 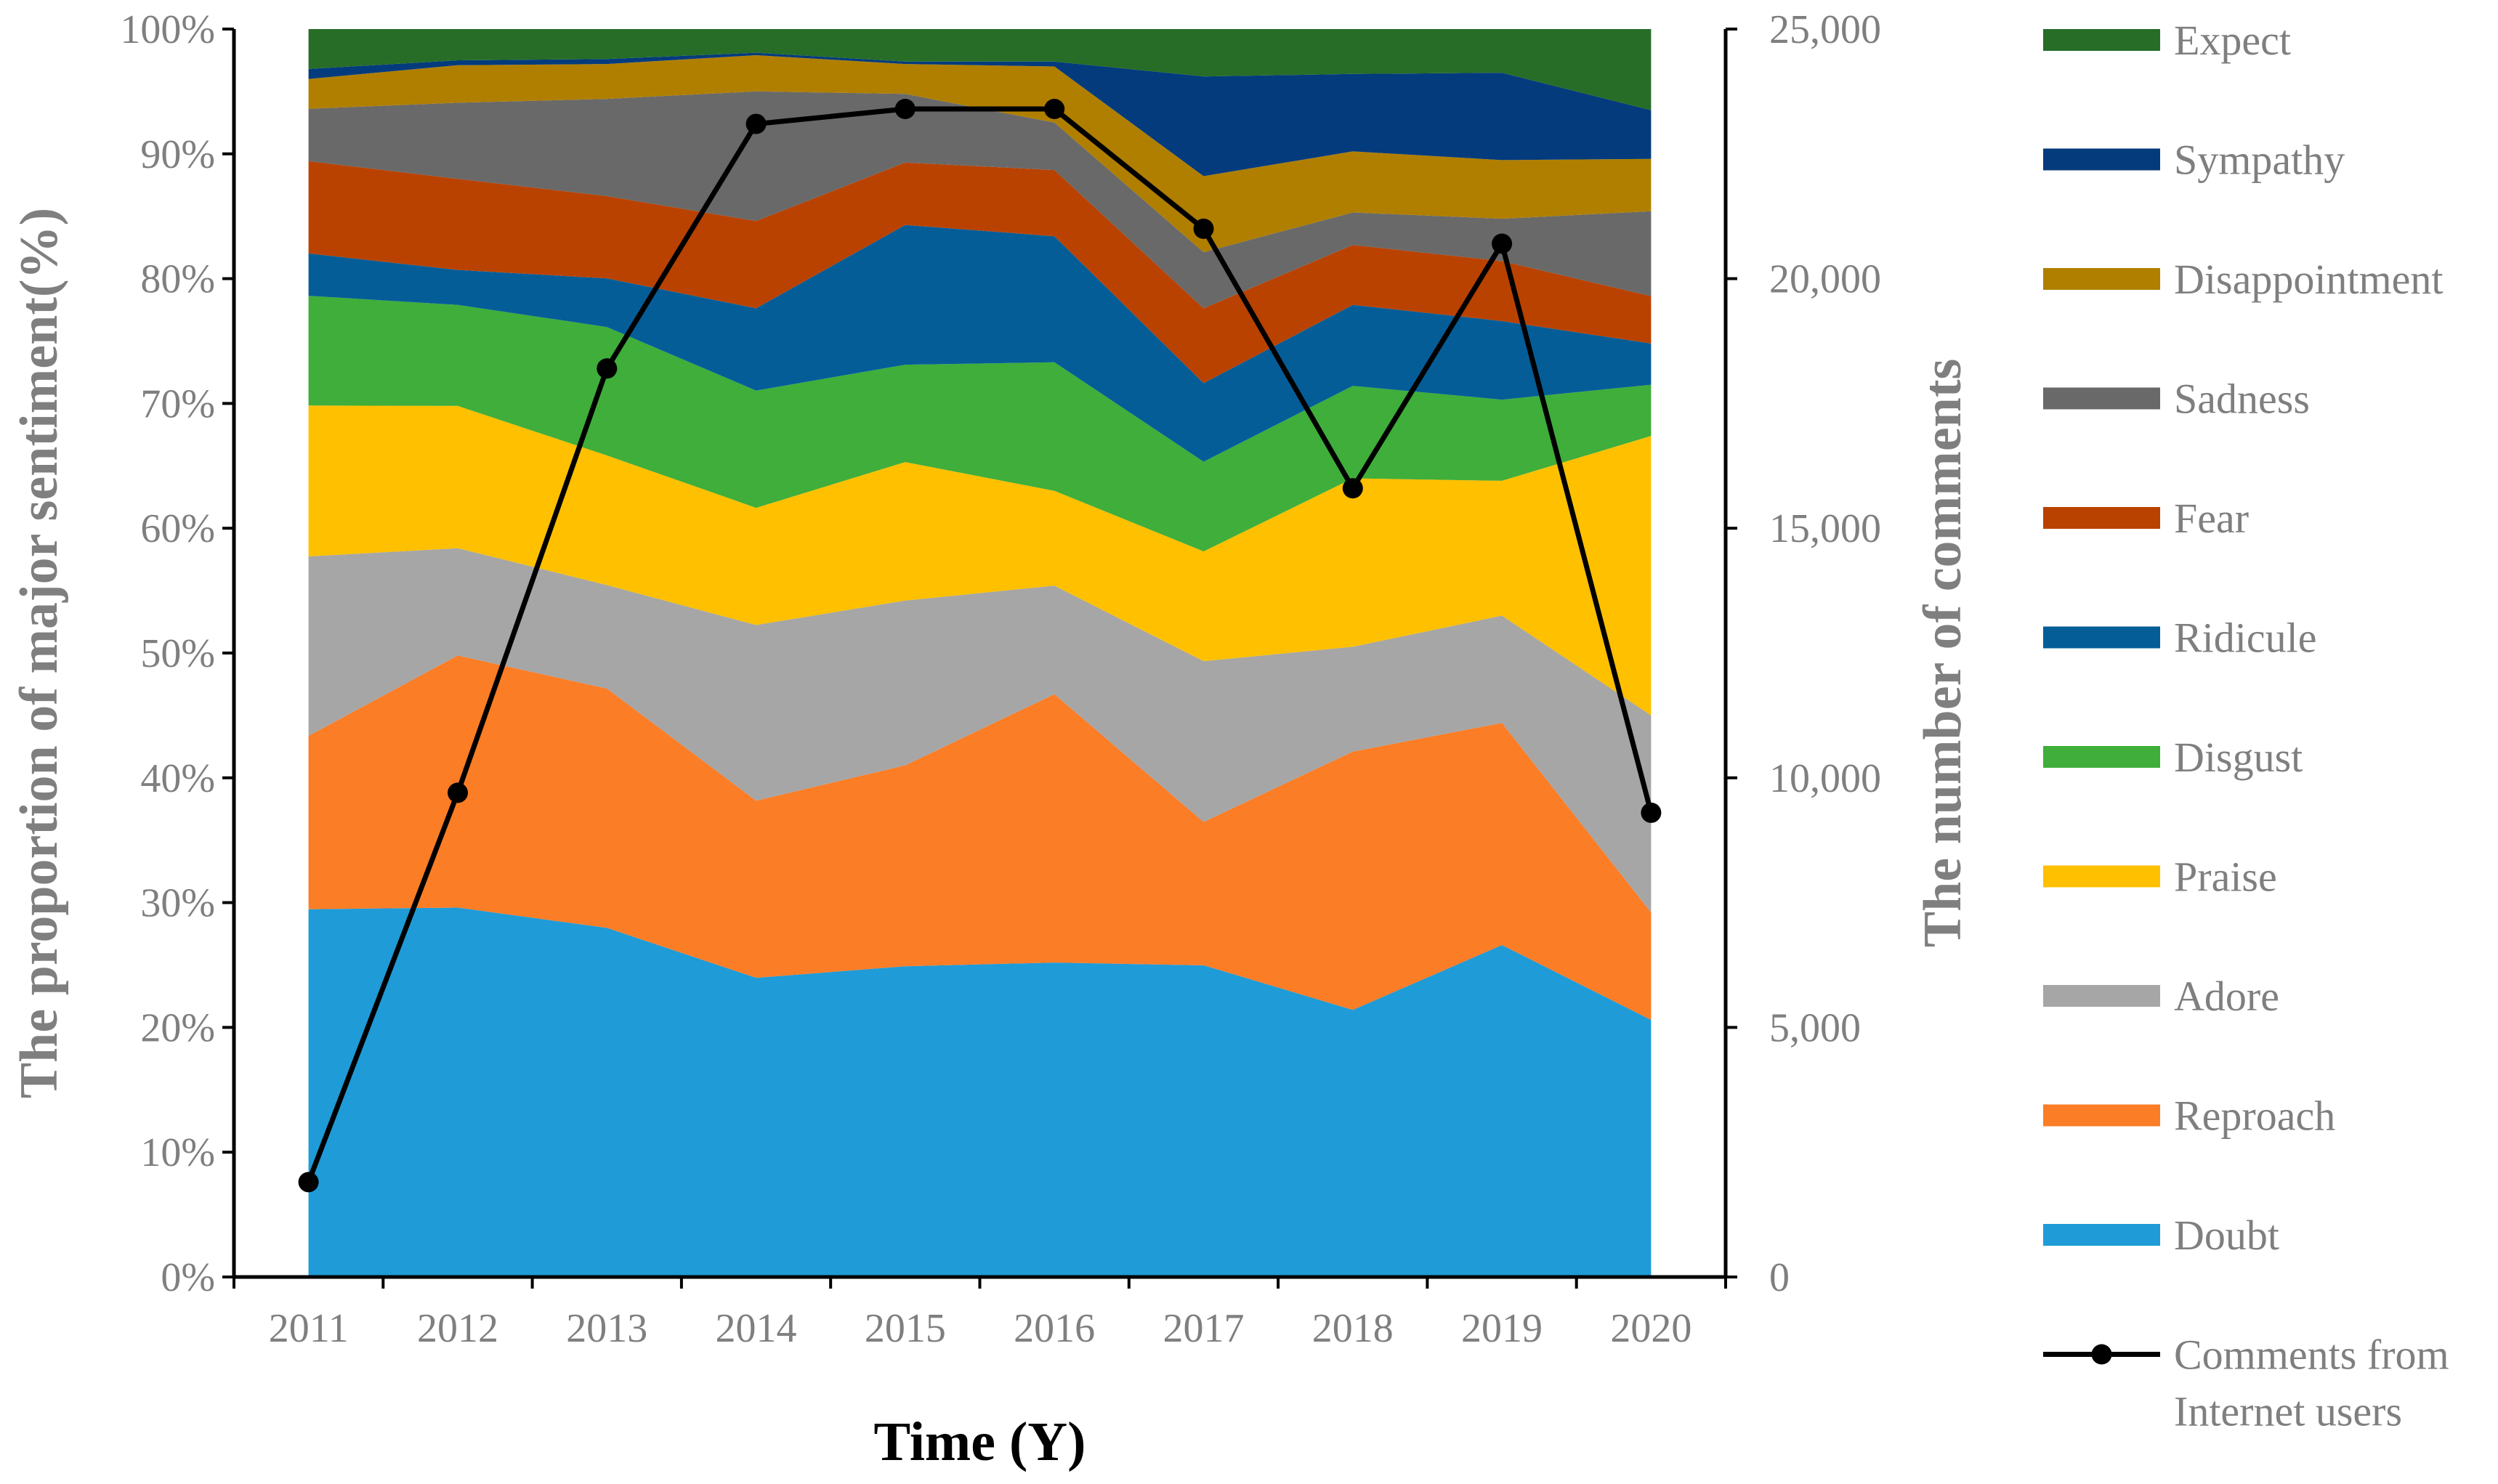 I want to click on y-left-tick-label: 20%, so click(x=177, y=1027).